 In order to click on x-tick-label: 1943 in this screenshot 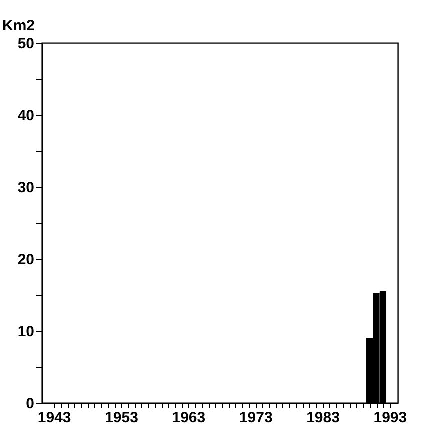, I will do `click(55, 418)`.